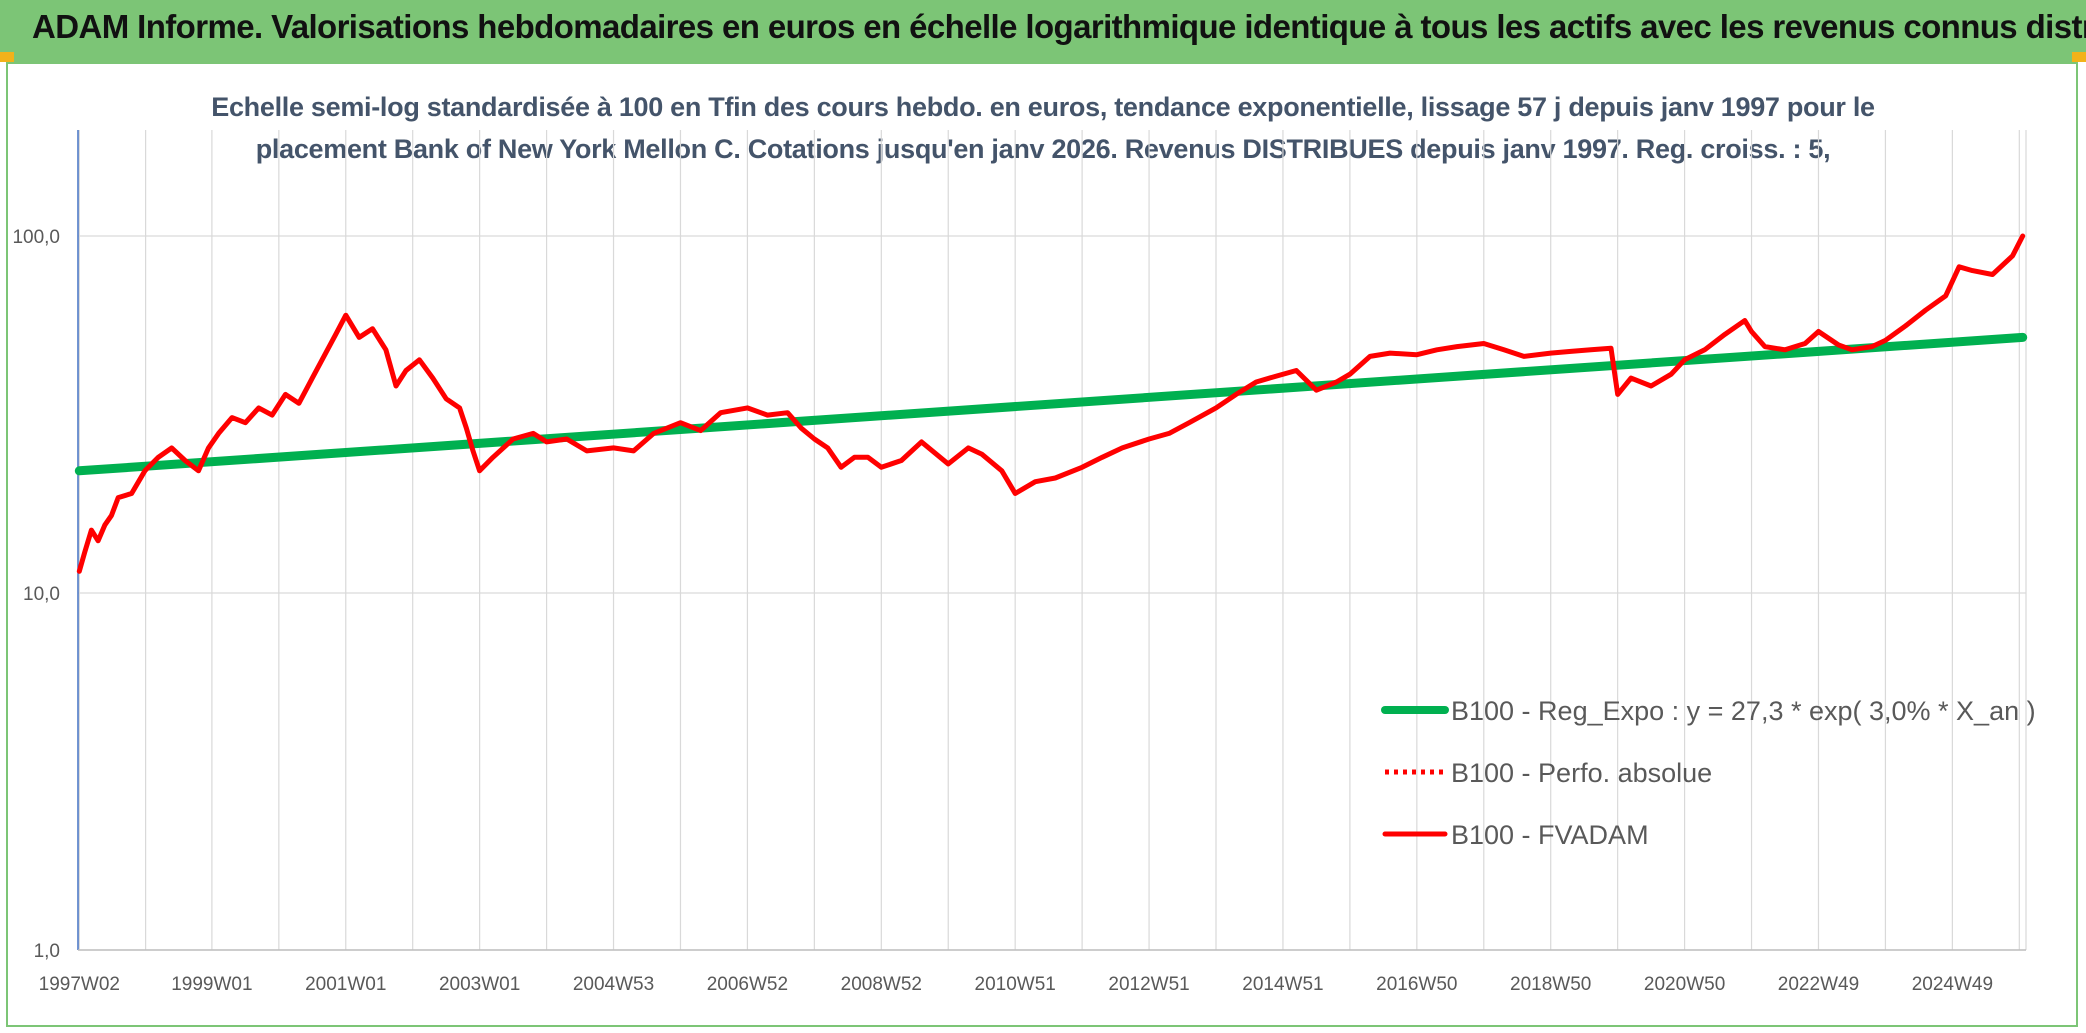 The image size is (2086, 1033). Describe the element at coordinates (47, 951) in the screenshot. I see `y-tick-label: 1,0` at that location.